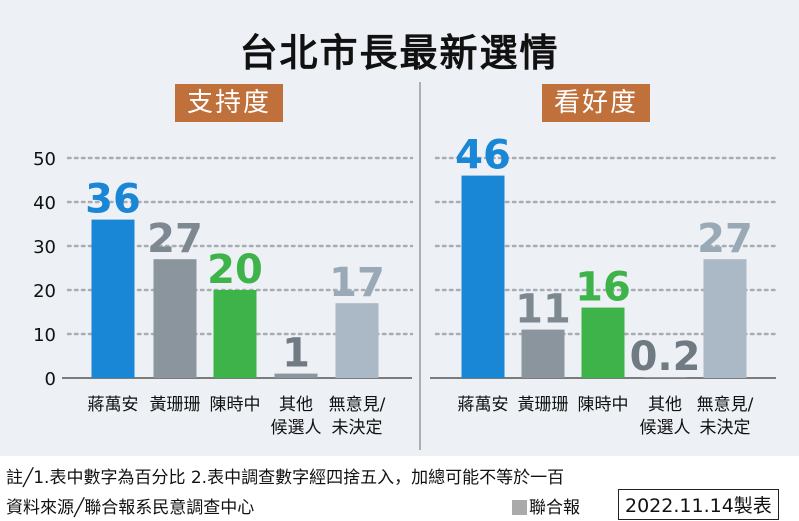  I want to click on y-tick-label: 0, so click(50, 379).